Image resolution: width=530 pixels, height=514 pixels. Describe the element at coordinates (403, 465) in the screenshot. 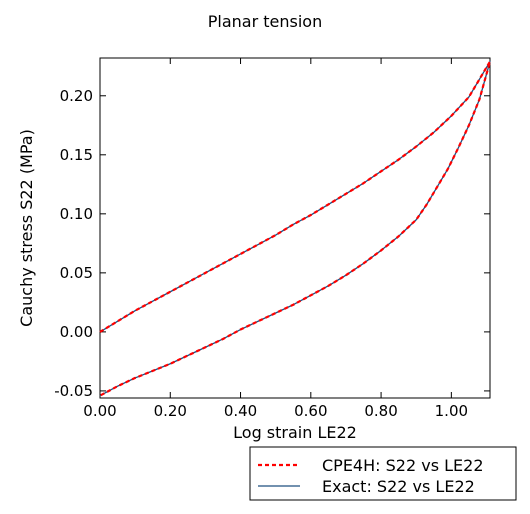

I see `legend-label-cpe4h: CPE4H: S22 vs LE22` at that location.